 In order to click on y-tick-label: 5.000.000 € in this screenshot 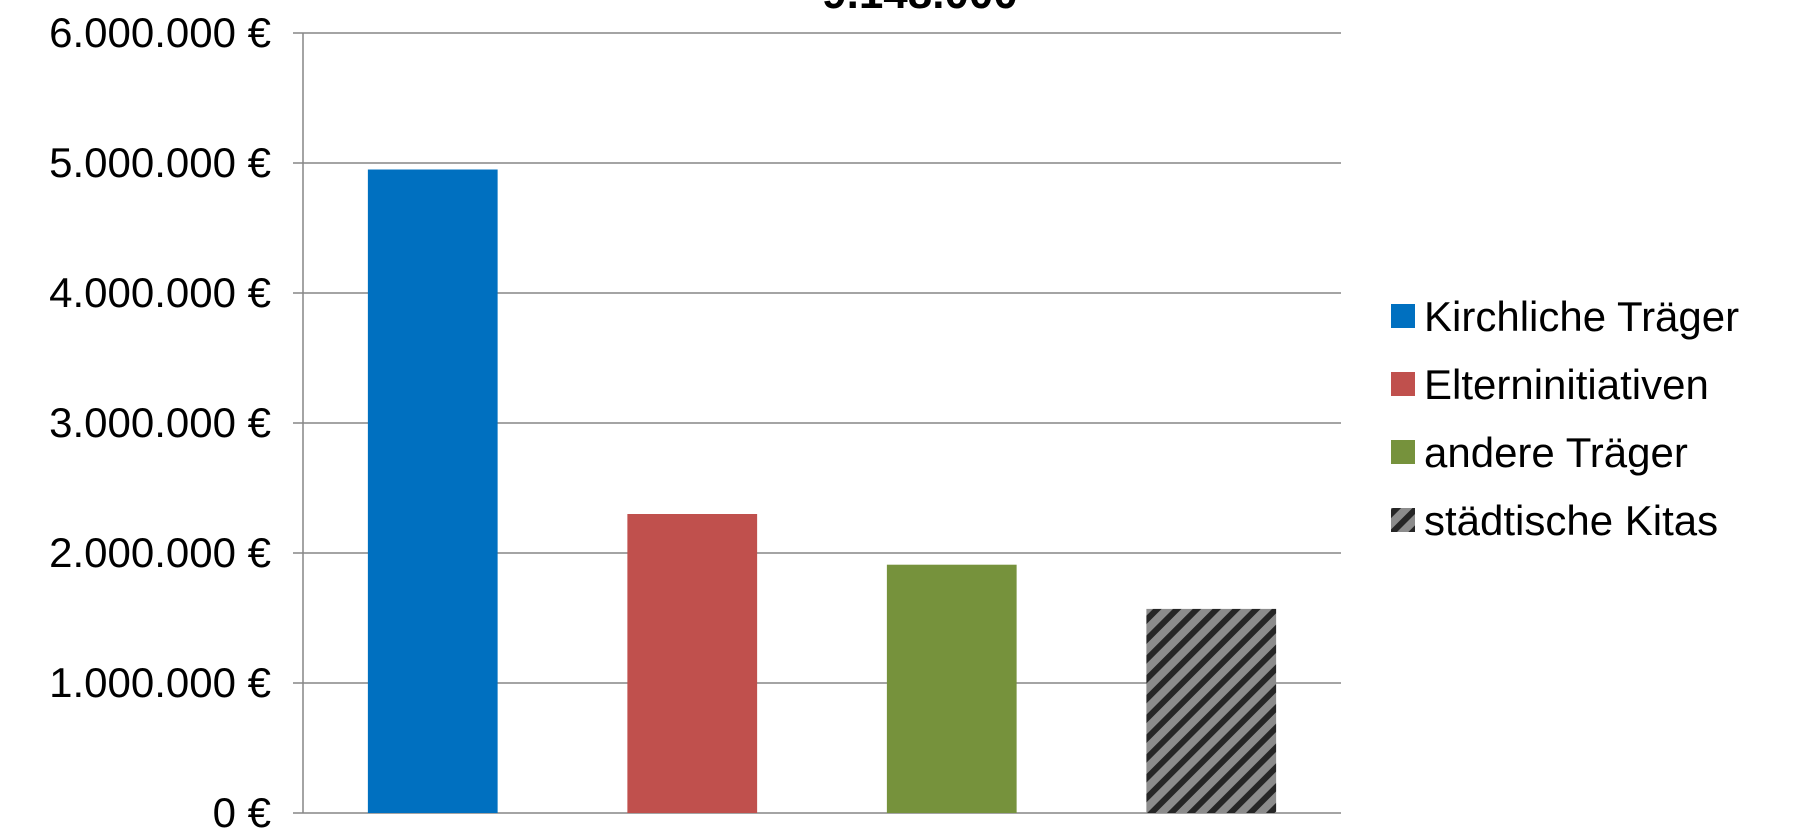, I will do `click(160, 162)`.